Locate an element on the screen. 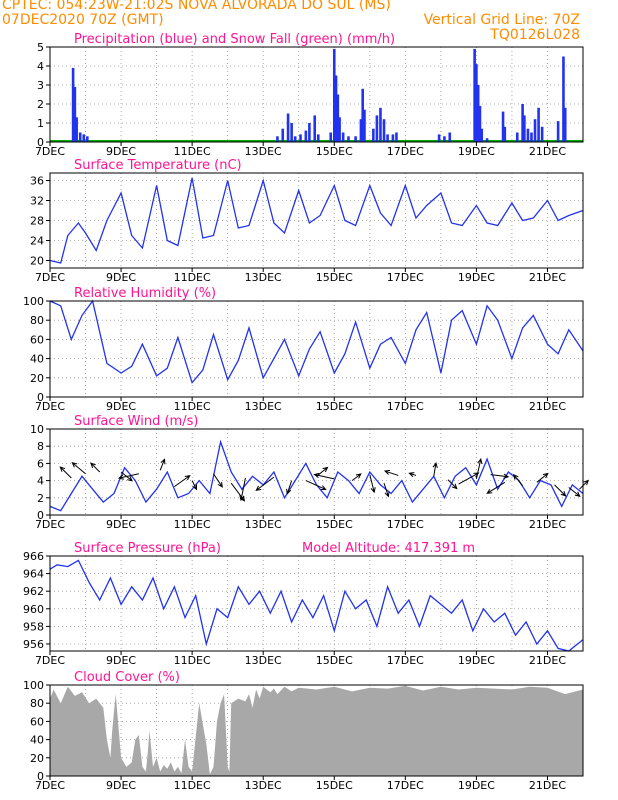 The image size is (618, 800). header-date: 07DEC2020 70Z (GMT) is located at coordinates (83, 20).